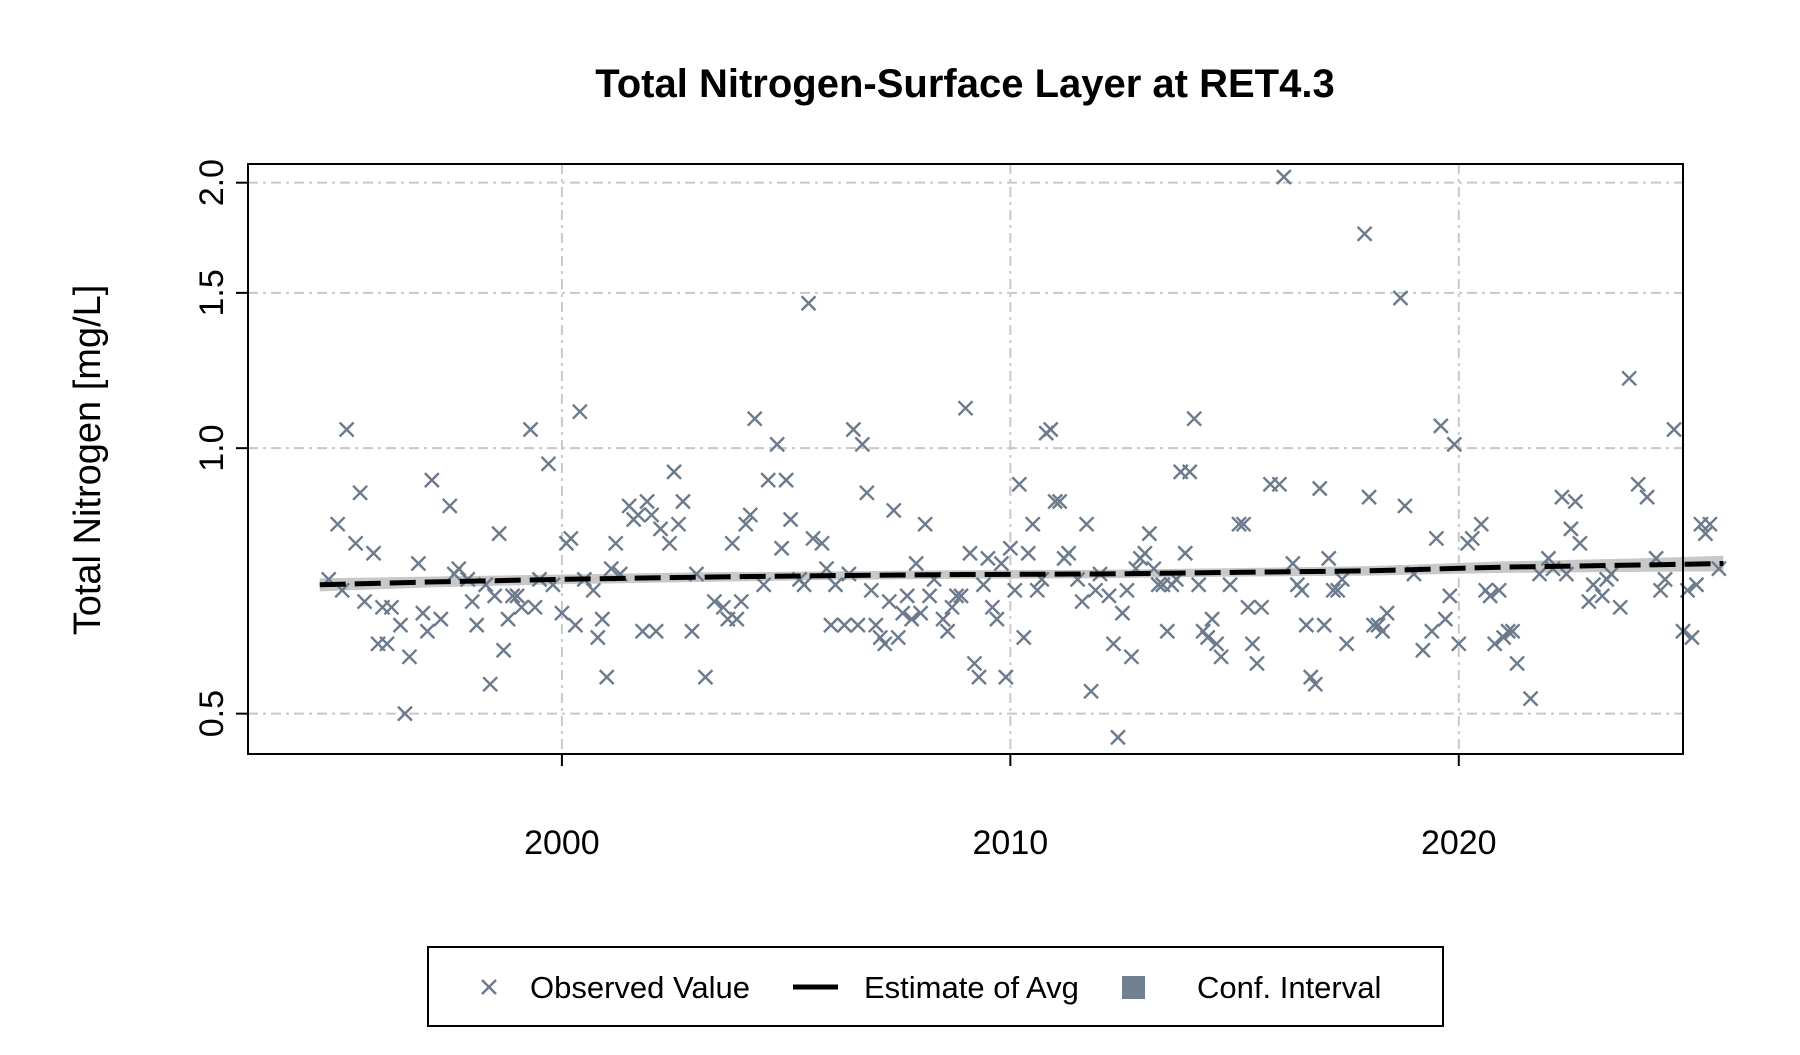 The image size is (1800, 1055). I want to click on y-tick-label-0.5: 0.5, so click(212, 713).